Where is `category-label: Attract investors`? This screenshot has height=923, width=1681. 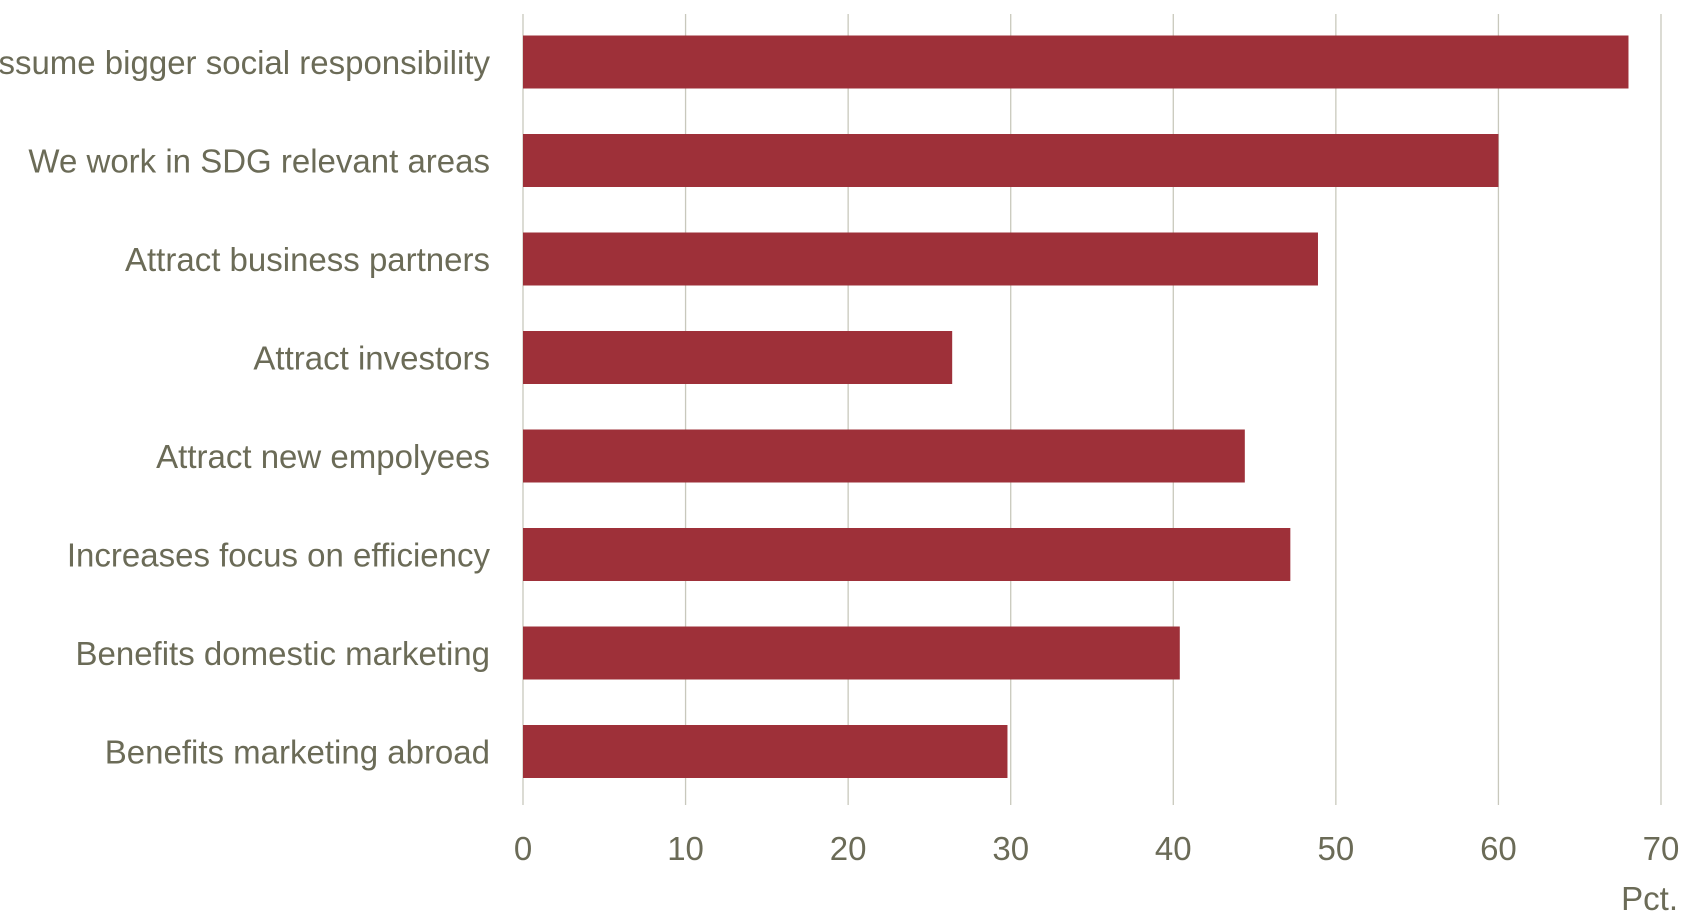
category-label: Attract investors is located at coordinates (371, 358).